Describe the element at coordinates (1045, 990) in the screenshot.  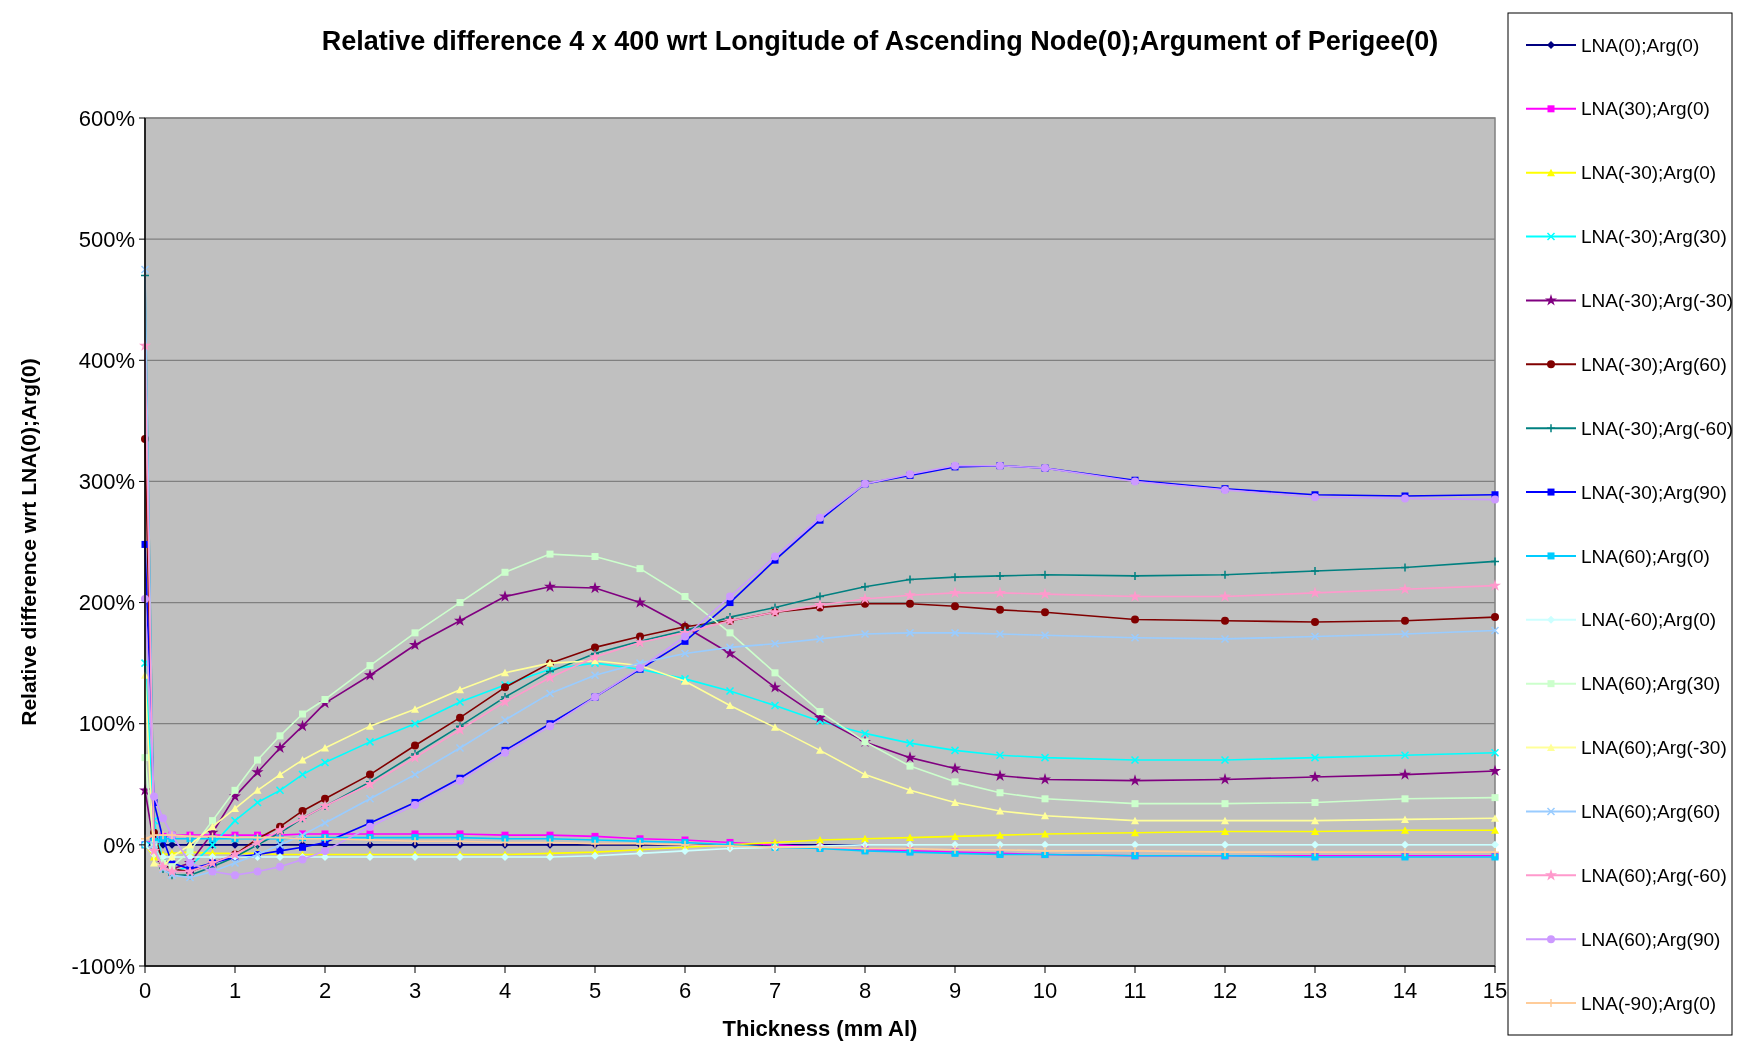
I see `x-tick-label: 10` at that location.